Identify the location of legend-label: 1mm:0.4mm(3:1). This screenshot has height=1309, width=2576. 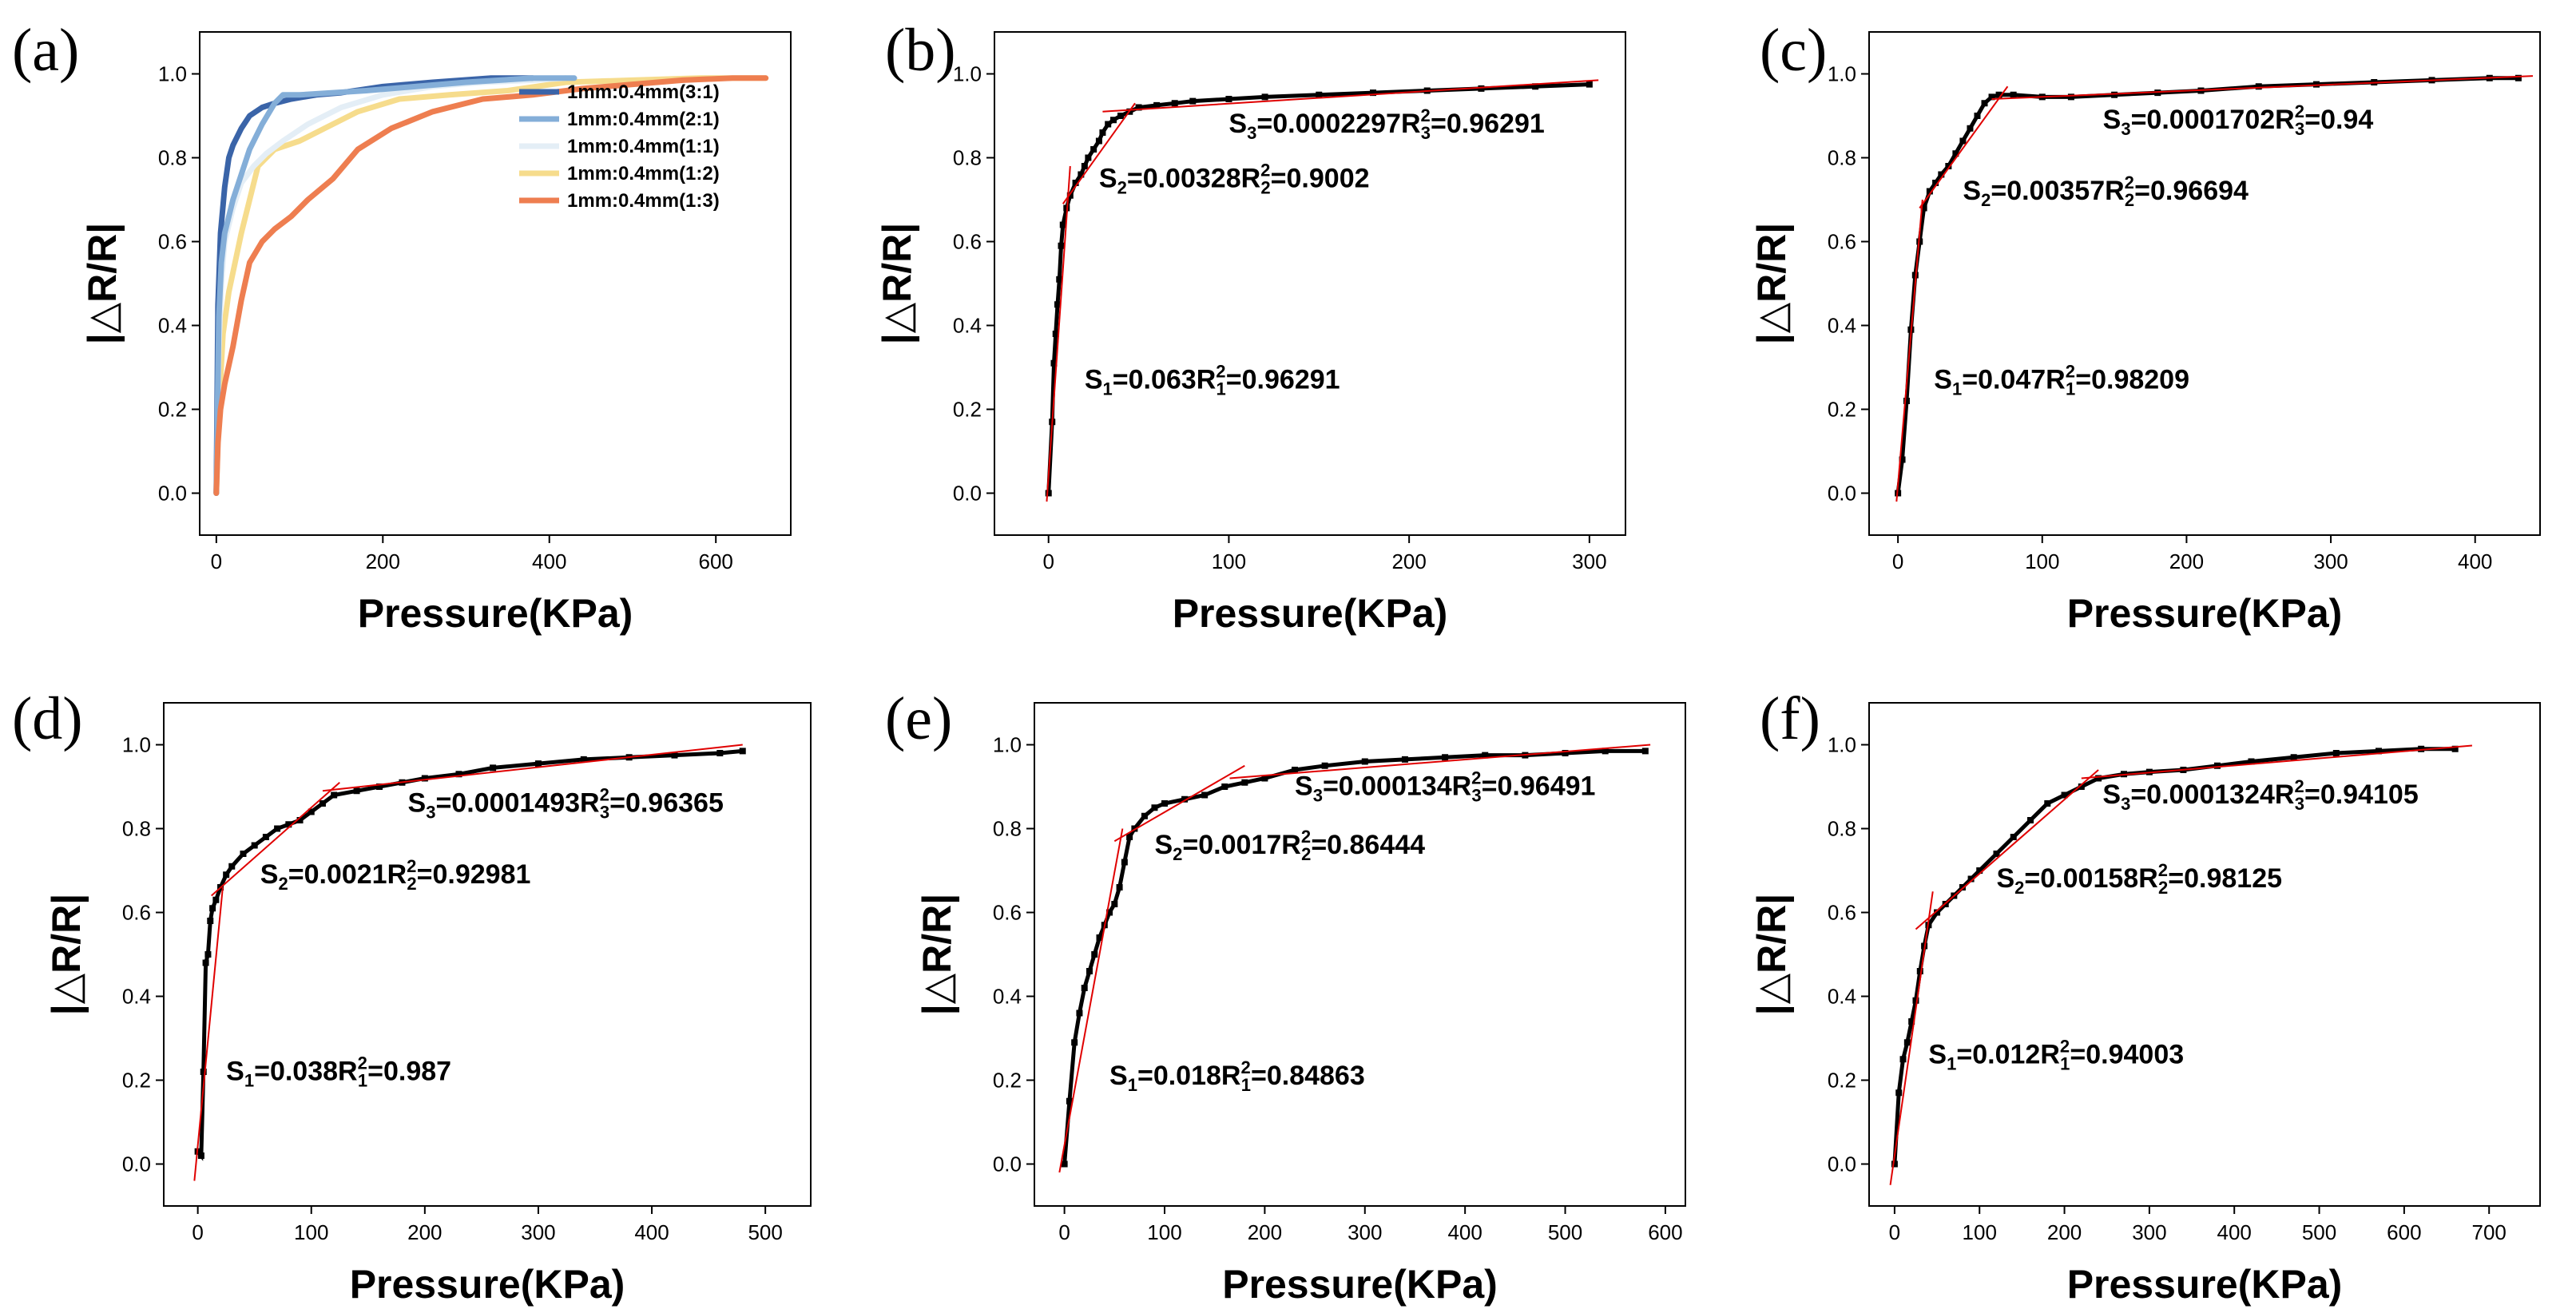
(643, 92).